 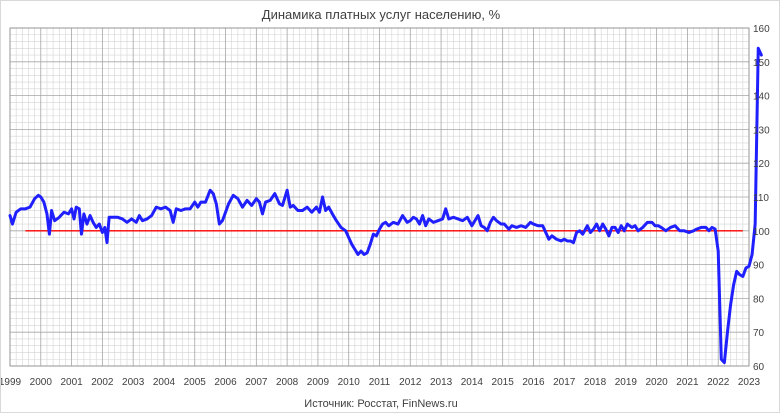 I want to click on x-tick-label: 2021, so click(x=687, y=382).